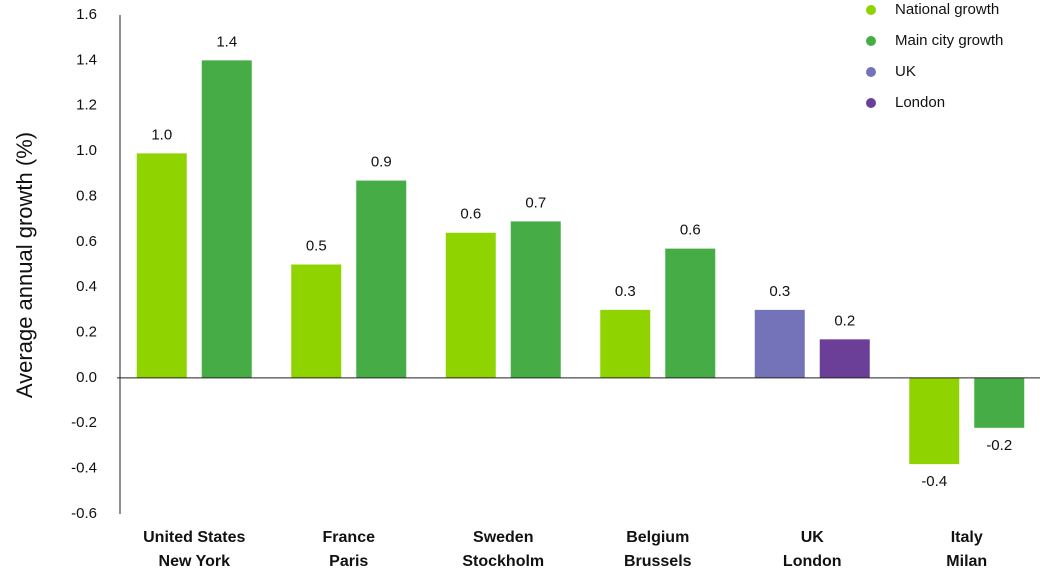 The width and height of the screenshot is (1047, 577). What do you see at coordinates (226, 41) in the screenshot?
I see `value-label: 1.4` at bounding box center [226, 41].